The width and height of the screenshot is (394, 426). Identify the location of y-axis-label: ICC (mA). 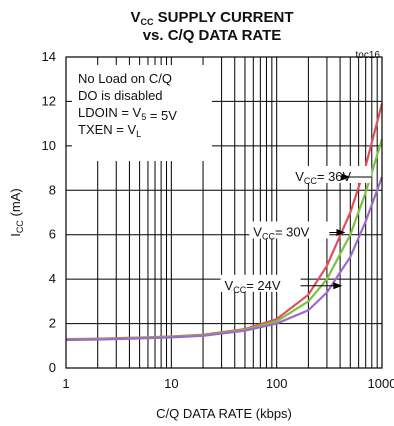
(16, 212).